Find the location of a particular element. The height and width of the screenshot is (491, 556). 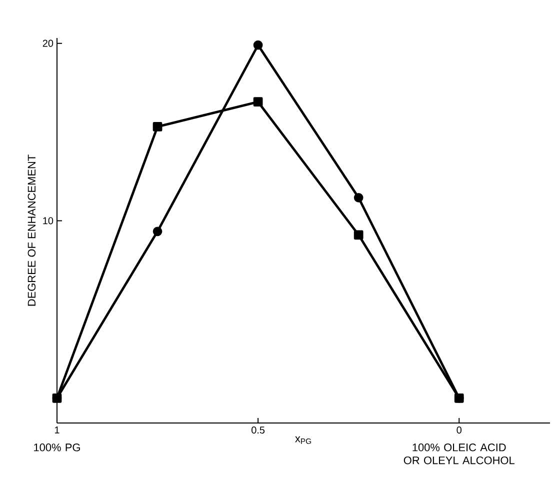

y-axis-title: DEGREE OF ENHANCEMENT is located at coordinates (32, 230).